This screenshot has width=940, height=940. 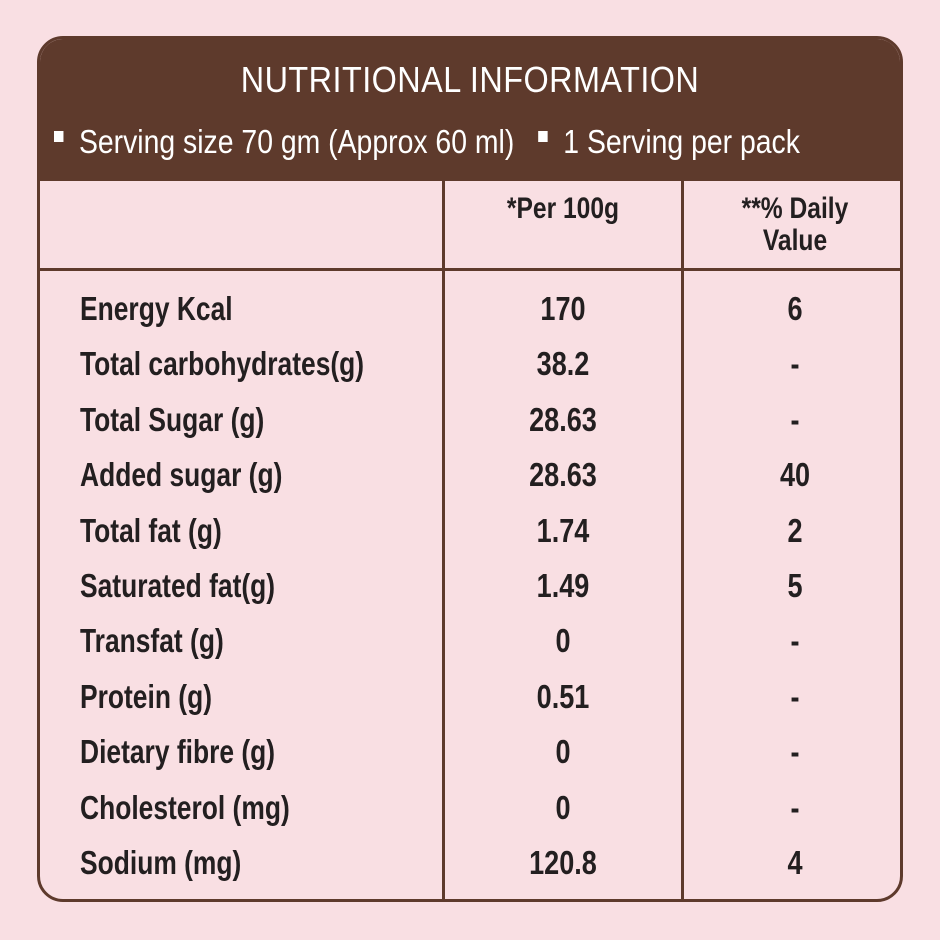 I want to click on per-100g-value: 0.51, so click(x=563, y=696).